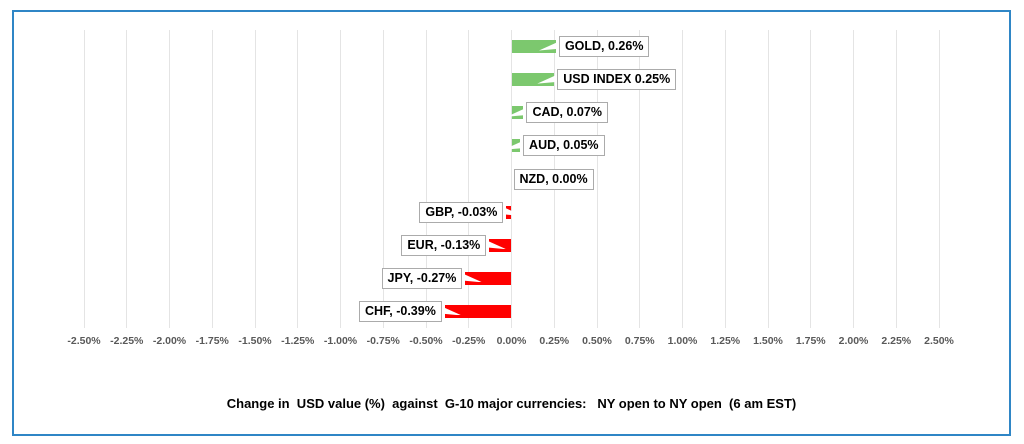 Image resolution: width=1024 pixels, height=444 pixels. I want to click on x-tick-label: -1.75%, so click(212, 341).